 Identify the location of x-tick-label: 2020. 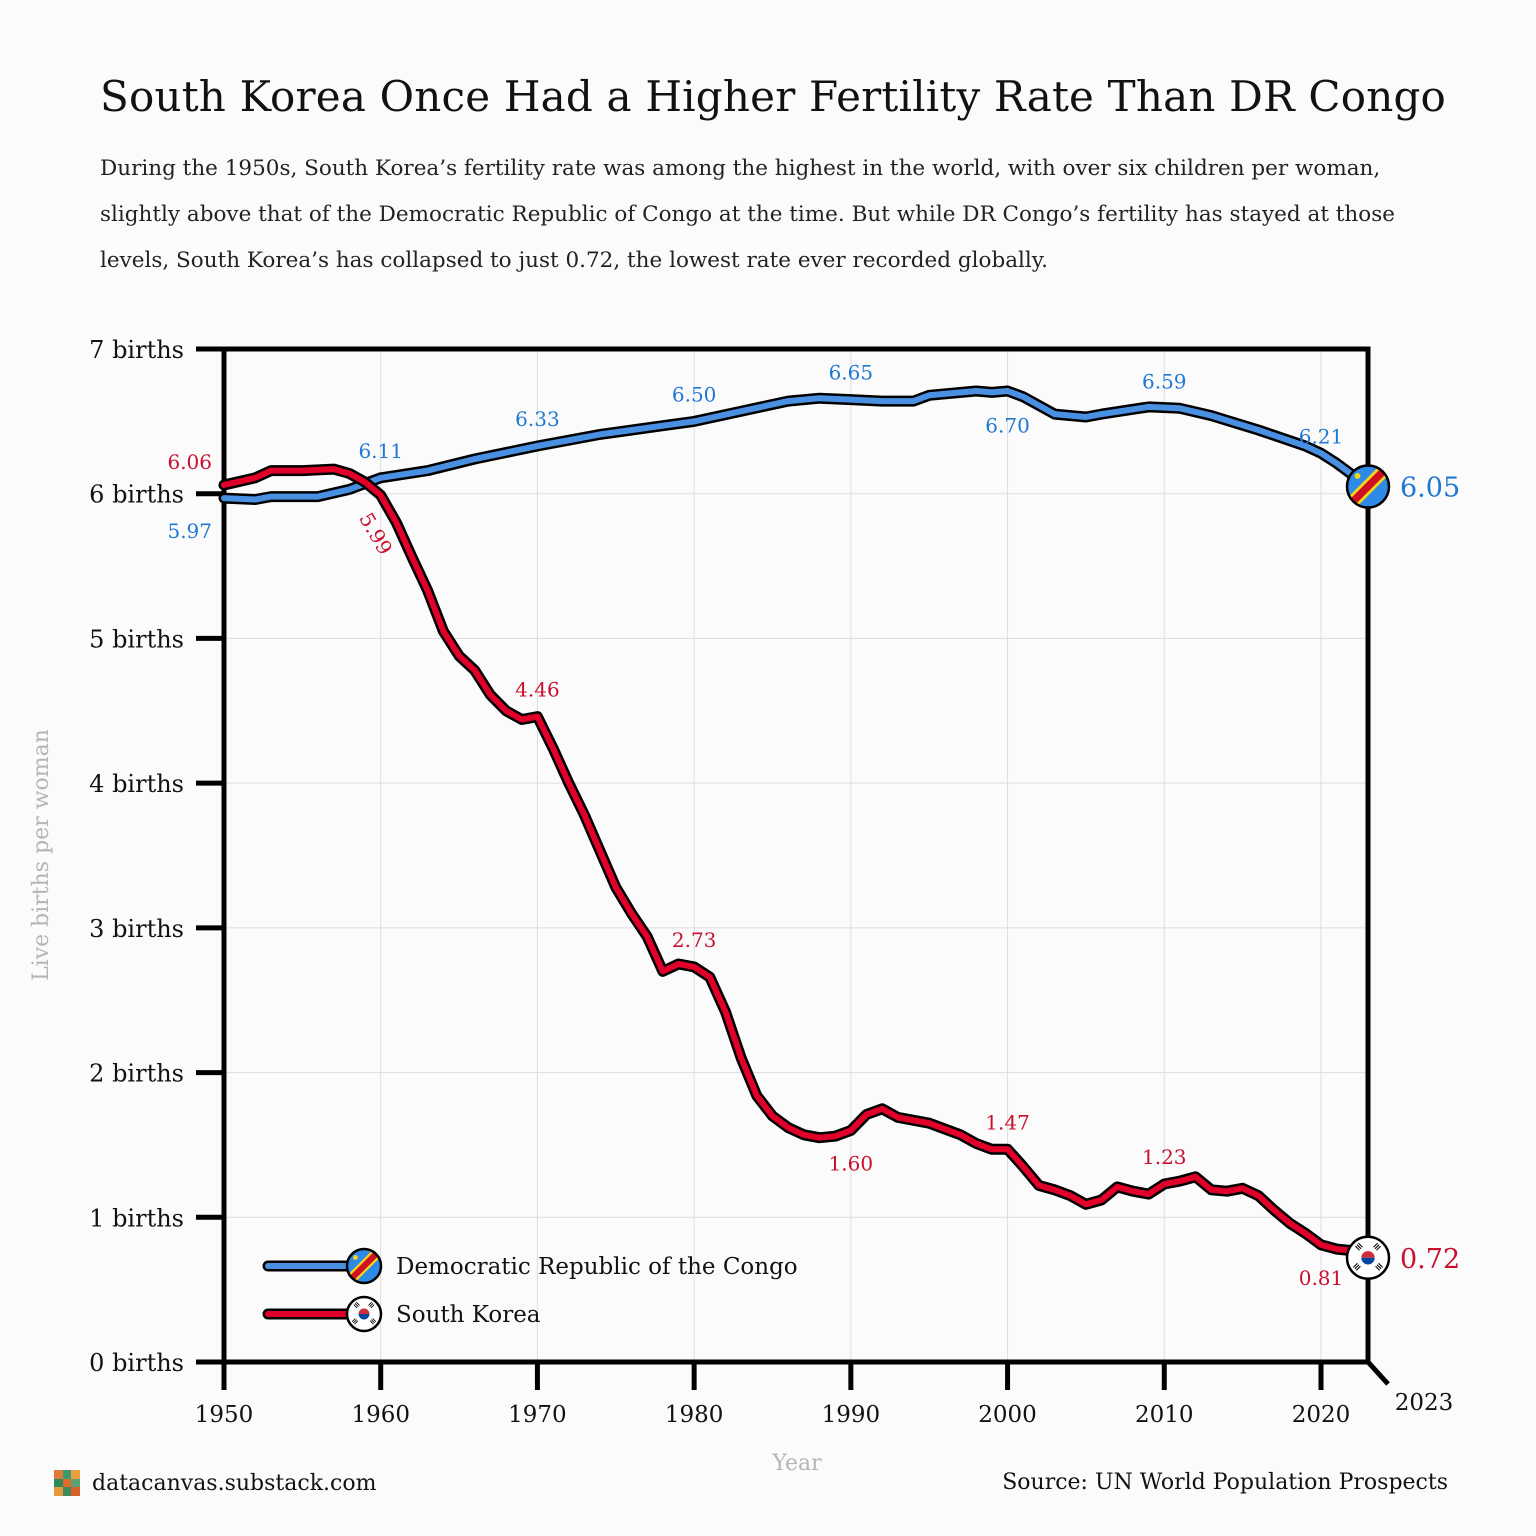
(1321, 1415).